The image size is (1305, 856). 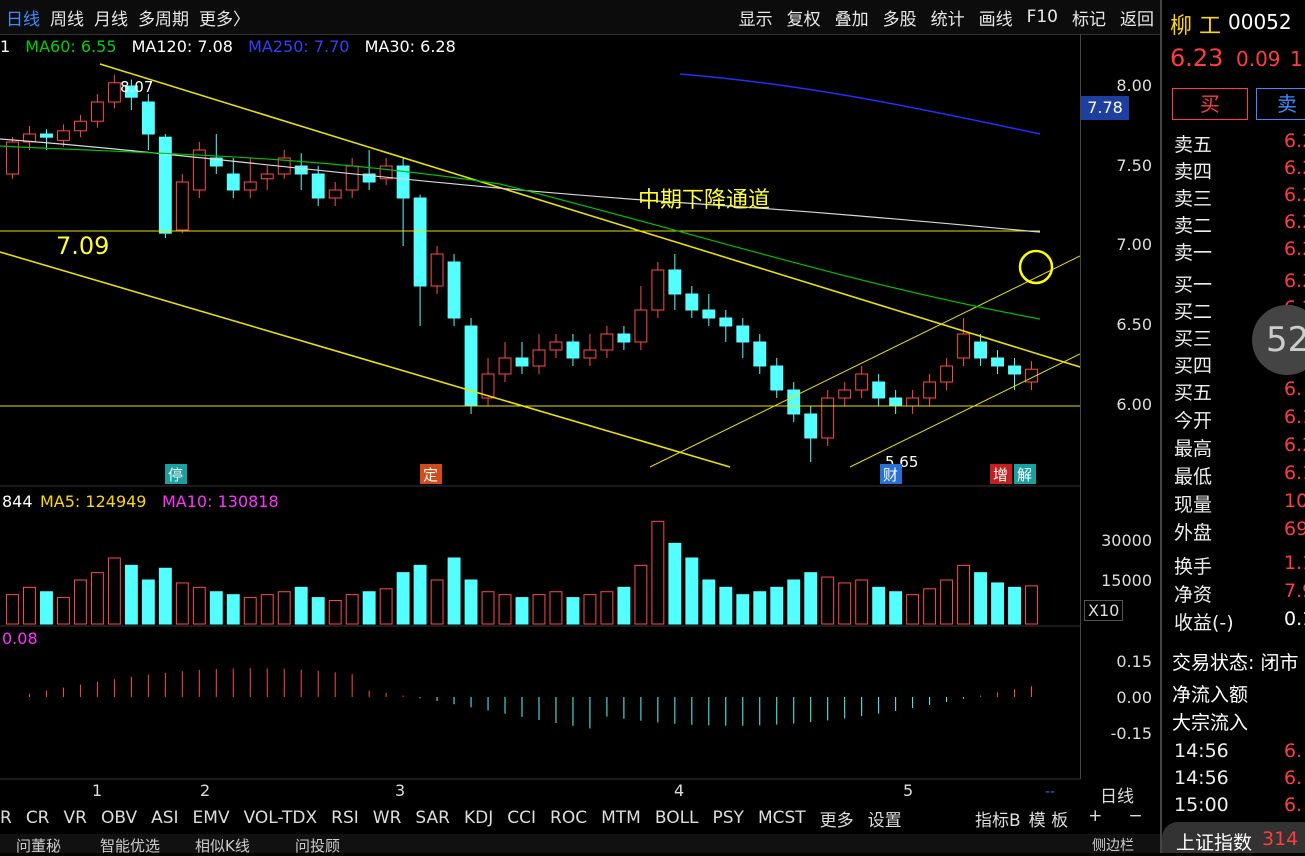 What do you see at coordinates (1135, 816) in the screenshot?
I see `zoom-out-button: −` at bounding box center [1135, 816].